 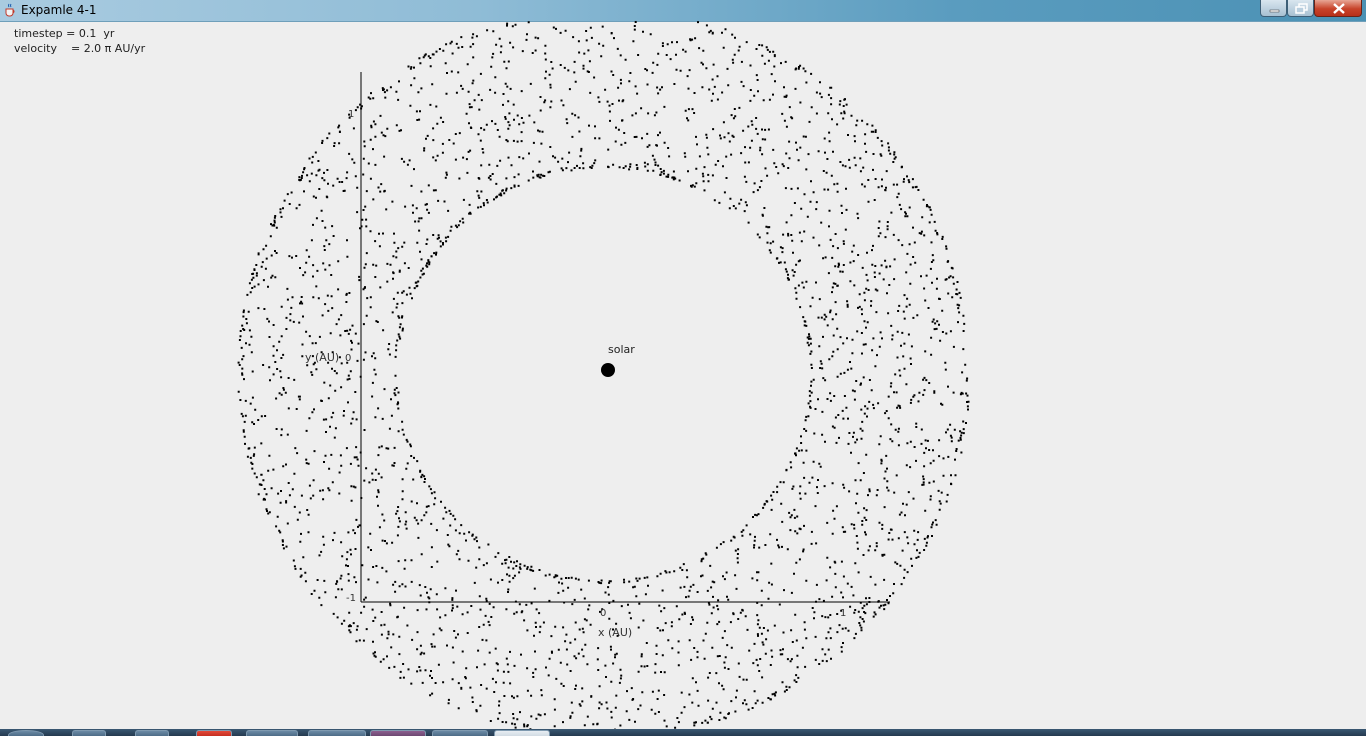 I want to click on restore-icon, so click(x=1301, y=8).